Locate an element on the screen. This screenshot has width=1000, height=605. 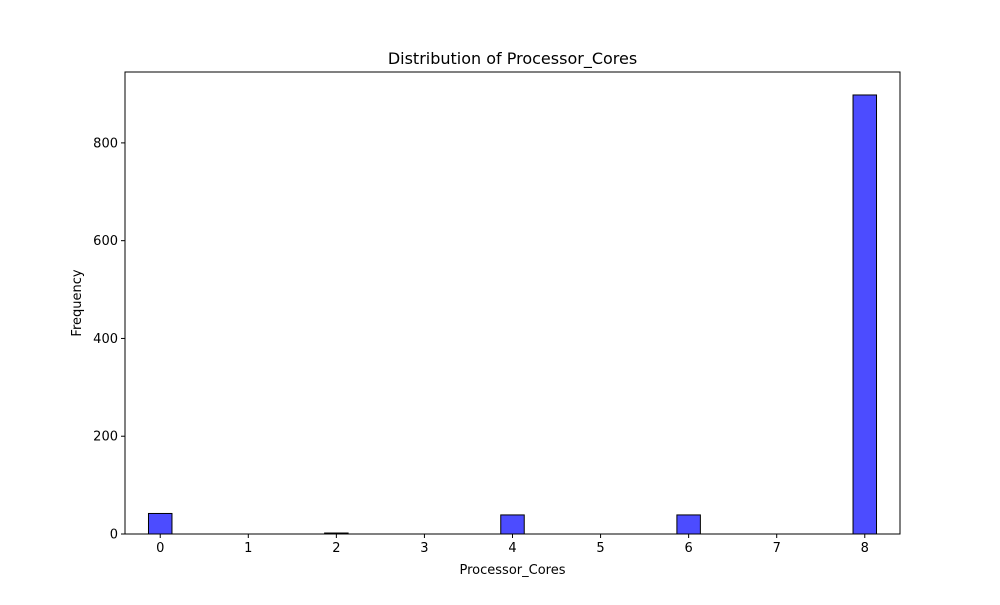
x-tick-label: 1 is located at coordinates (248, 548).